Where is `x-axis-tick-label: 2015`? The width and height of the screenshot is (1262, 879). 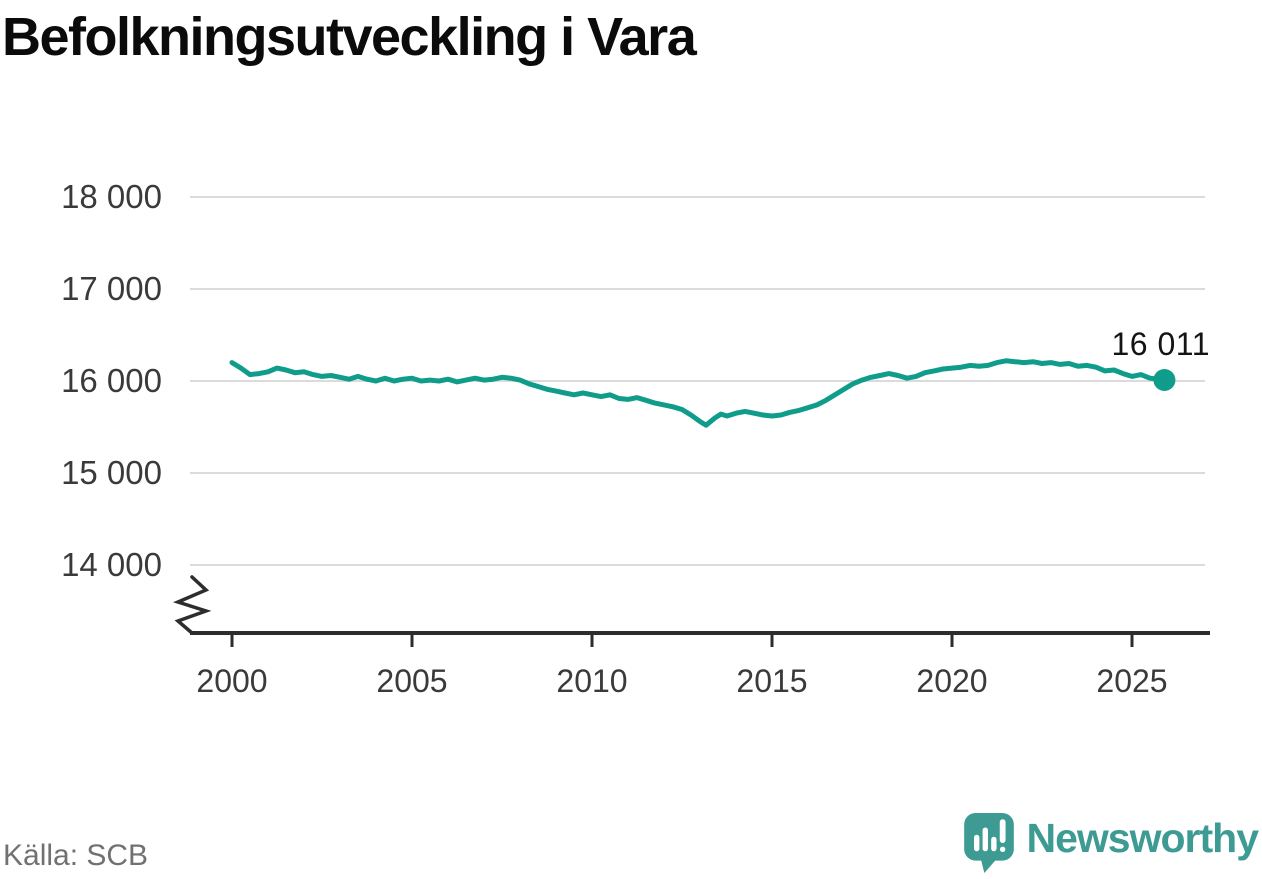
x-axis-tick-label: 2015 is located at coordinates (771, 681).